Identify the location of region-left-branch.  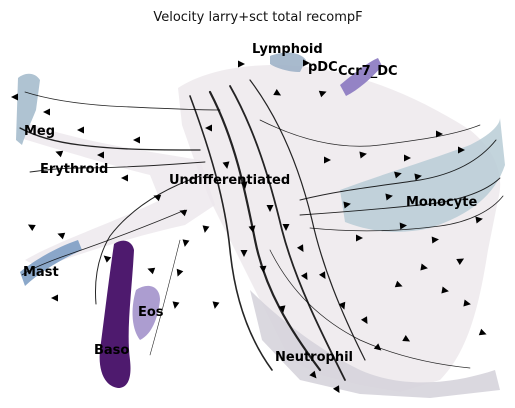
(117, 194).